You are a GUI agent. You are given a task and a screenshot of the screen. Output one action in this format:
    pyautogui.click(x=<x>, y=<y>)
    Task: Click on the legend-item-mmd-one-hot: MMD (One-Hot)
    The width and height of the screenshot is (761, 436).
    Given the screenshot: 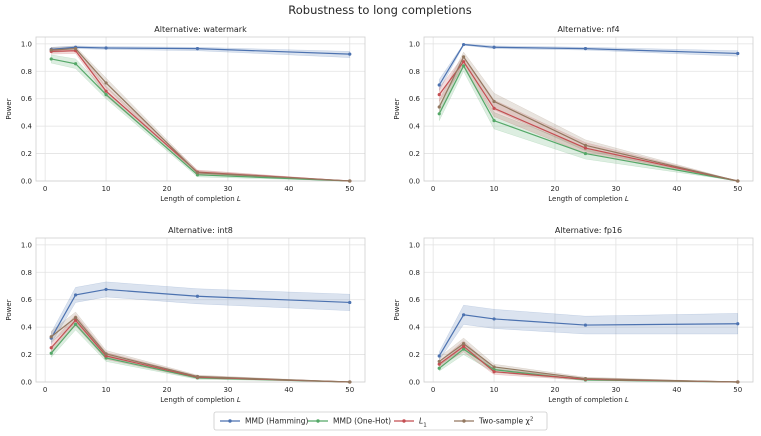 What is the action you would take?
    pyautogui.click(x=349, y=421)
    